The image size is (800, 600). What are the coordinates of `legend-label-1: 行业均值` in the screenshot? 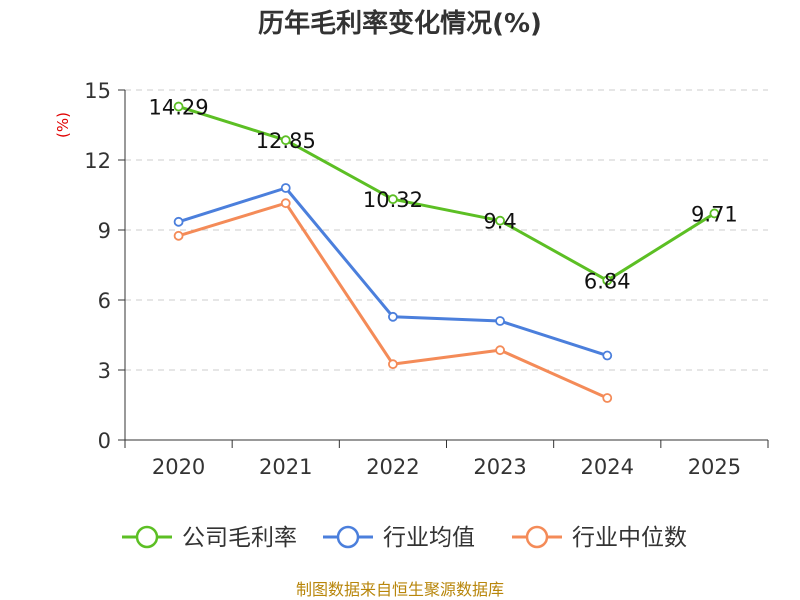 It's located at (429, 538).